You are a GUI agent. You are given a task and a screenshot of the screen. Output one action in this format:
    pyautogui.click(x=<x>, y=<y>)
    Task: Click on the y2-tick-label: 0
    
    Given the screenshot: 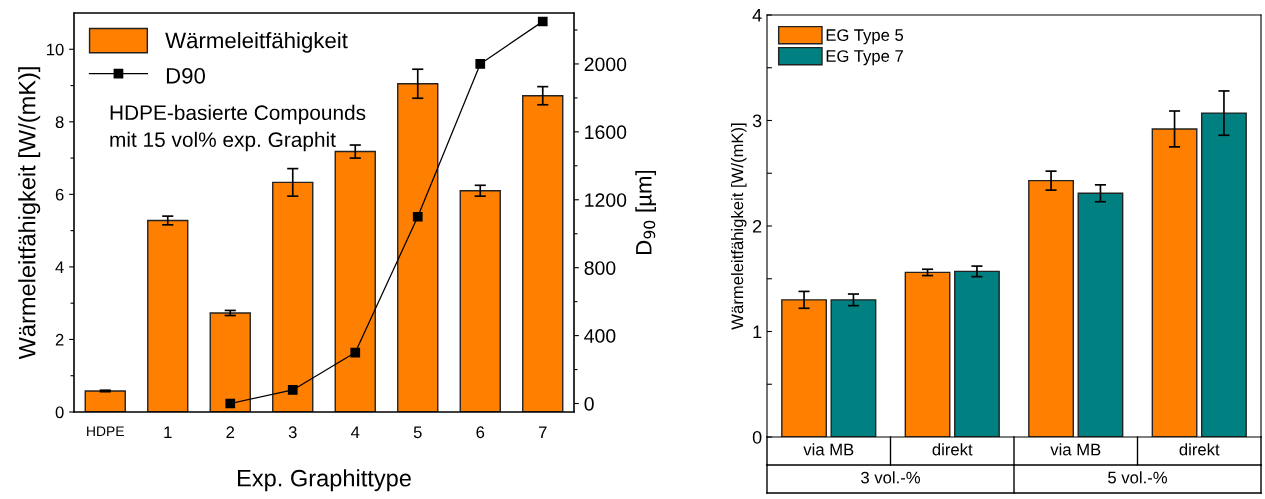 What is the action you would take?
    pyautogui.click(x=589, y=403)
    